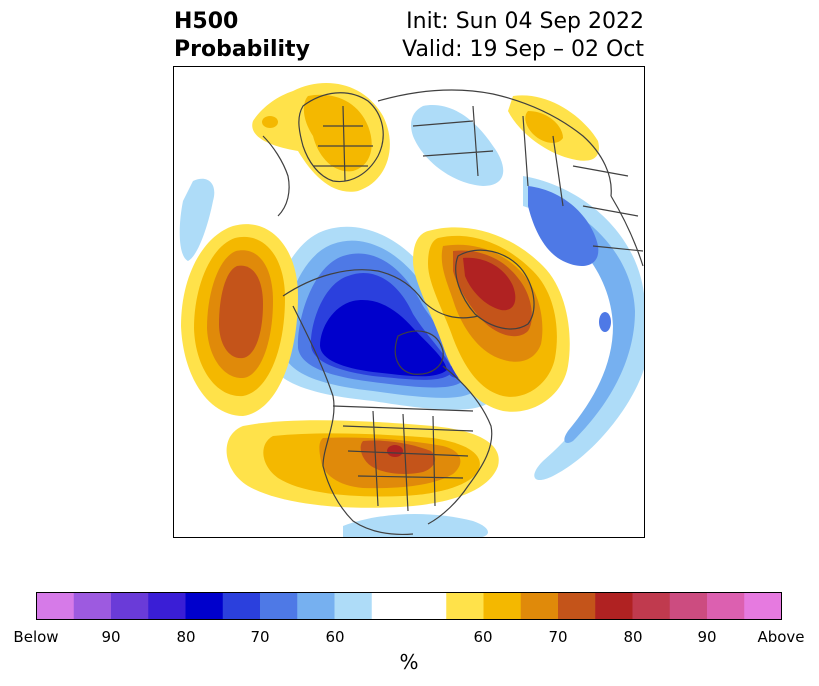 The image size is (819, 686). What do you see at coordinates (335, 637) in the screenshot?
I see `colorbar-tick-60-below: 60` at bounding box center [335, 637].